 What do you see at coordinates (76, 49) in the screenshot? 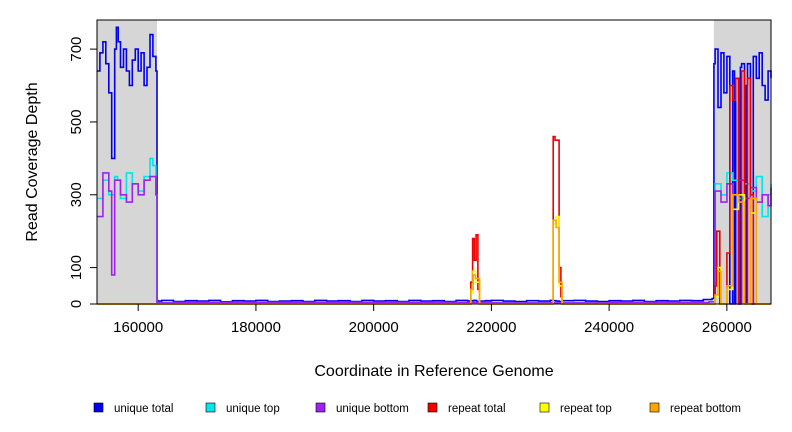
I see `y-tick-label: 700` at bounding box center [76, 49].